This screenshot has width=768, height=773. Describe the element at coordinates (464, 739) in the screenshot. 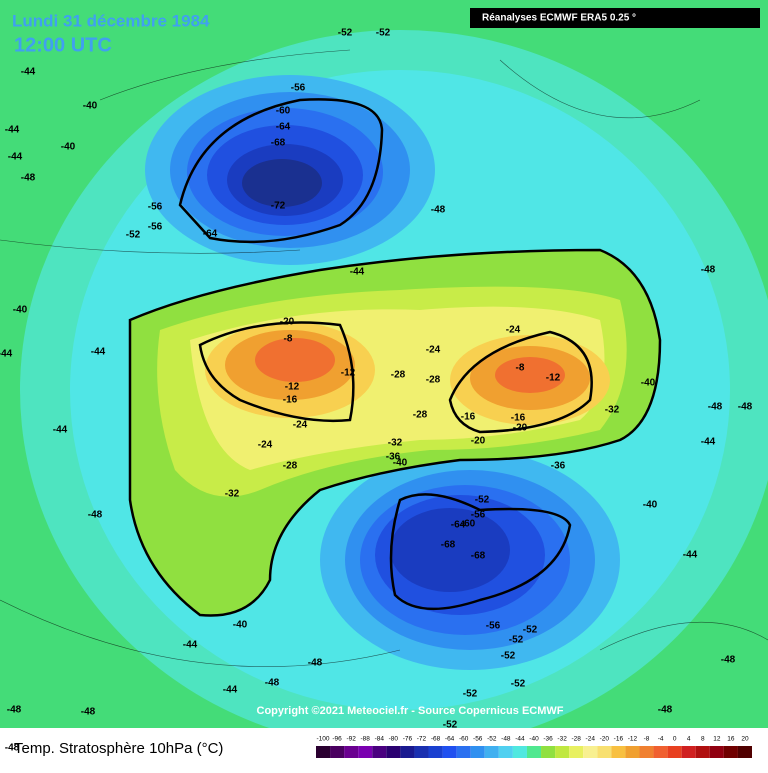

I see `colorbar-label: -60` at that location.